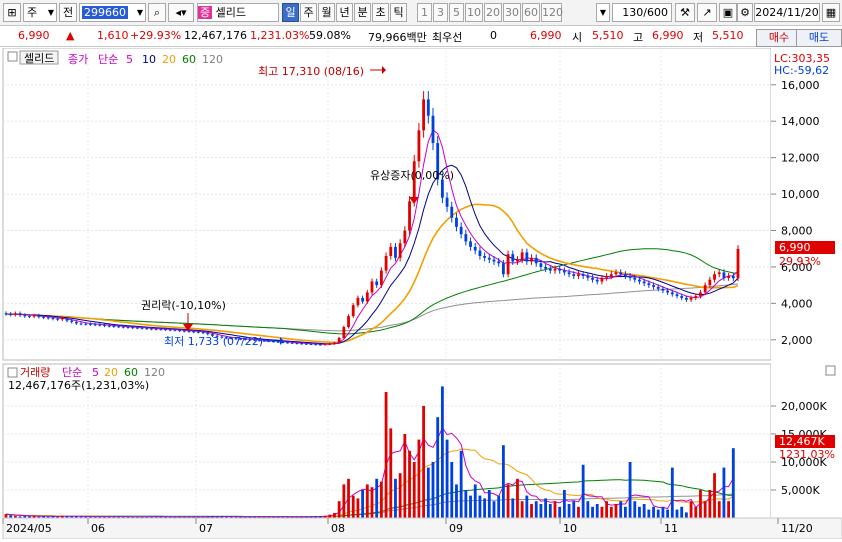 Image resolution: width=842 pixels, height=542 pixels. What do you see at coordinates (603, 12) in the screenshot?
I see `chevron-down-icon: ▼` at bounding box center [603, 12].